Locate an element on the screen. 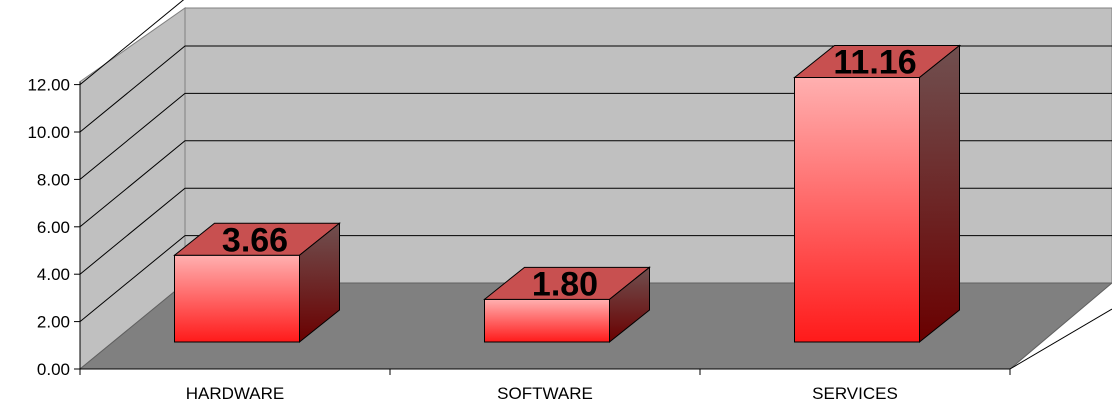 The width and height of the screenshot is (1112, 407). bar-hardware: 3.66 is located at coordinates (257, 282).